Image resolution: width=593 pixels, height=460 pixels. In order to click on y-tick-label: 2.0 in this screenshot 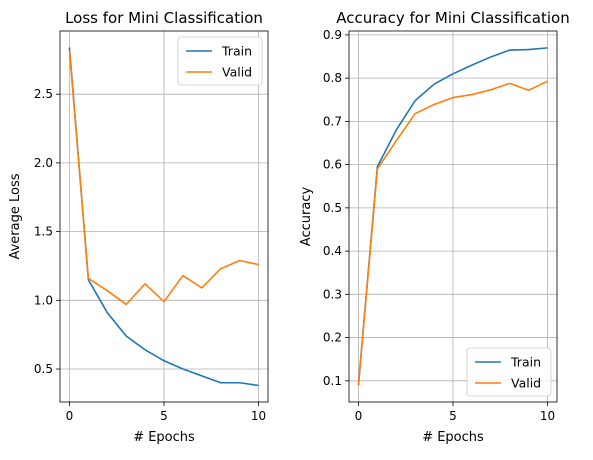, I will do `click(43, 163)`.